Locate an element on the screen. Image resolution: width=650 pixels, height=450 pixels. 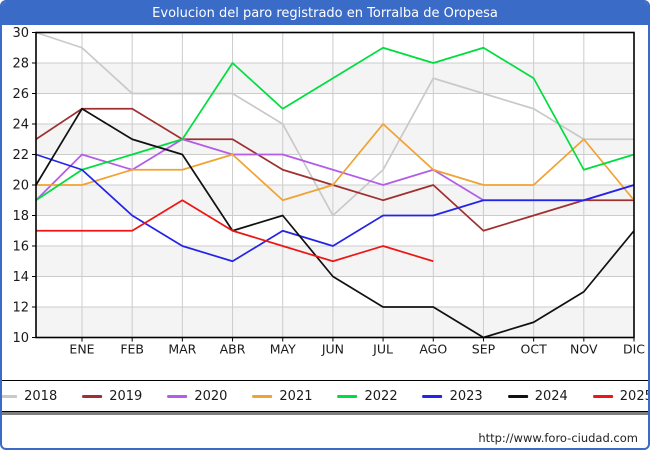
y-axis-label: 16 is located at coordinates (20, 247).